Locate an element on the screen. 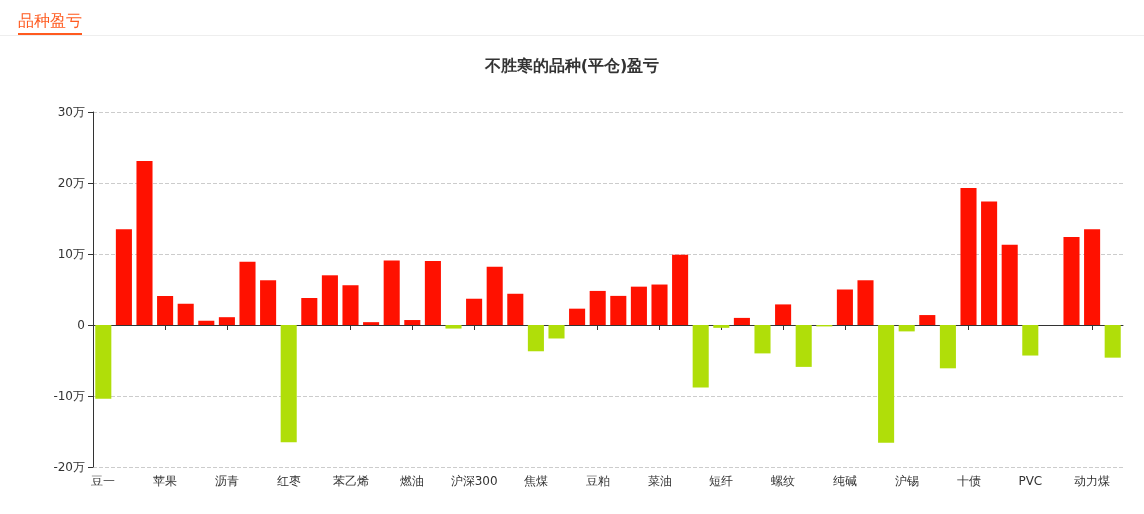 The width and height of the screenshot is (1144, 514). x-tick-label: 焦煤 is located at coordinates (535, 481).